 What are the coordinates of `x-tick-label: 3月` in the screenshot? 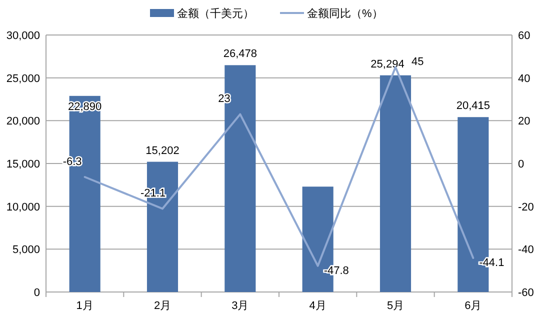 It's located at (240, 306).